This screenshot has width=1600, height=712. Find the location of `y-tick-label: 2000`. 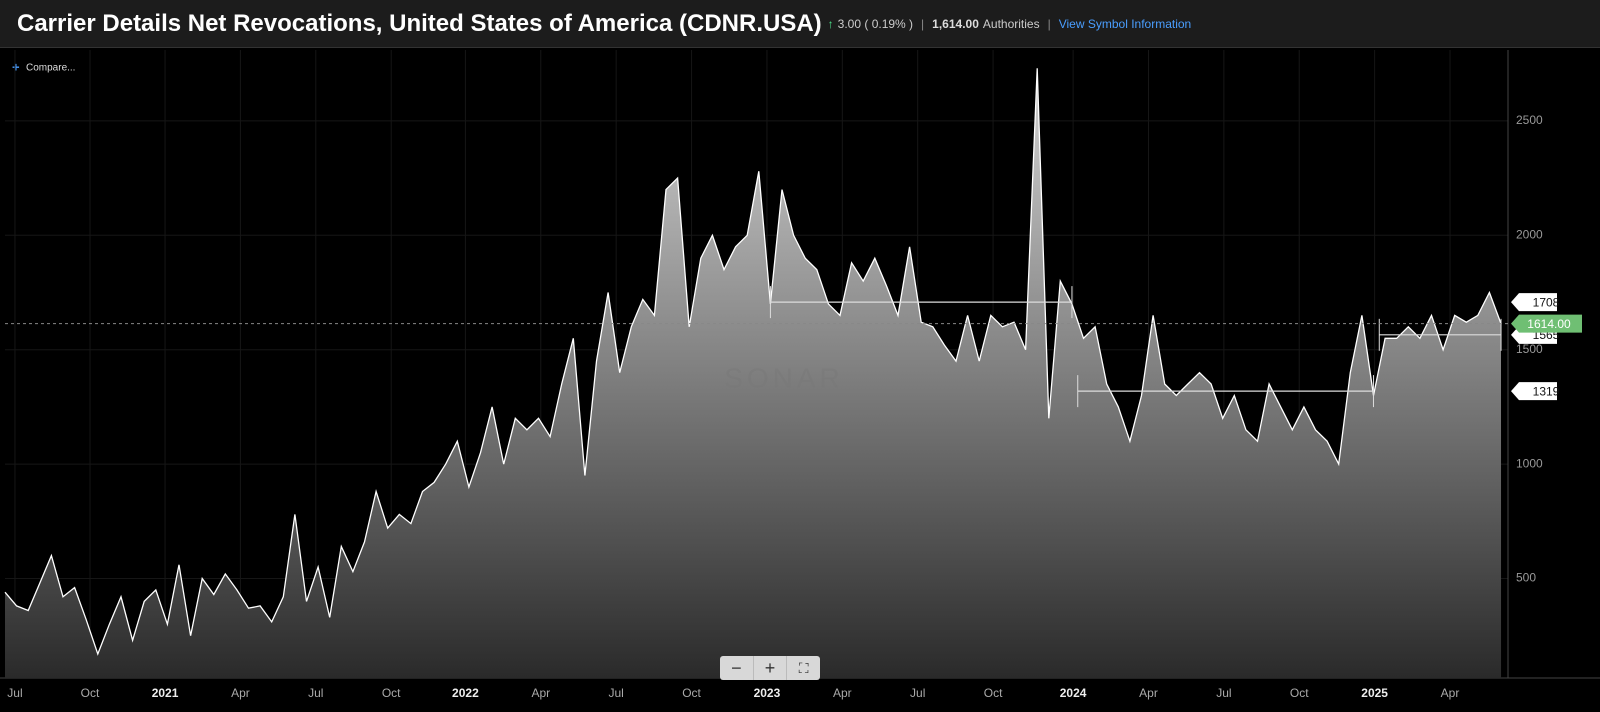

y-tick-label: 2000 is located at coordinates (1529, 234).